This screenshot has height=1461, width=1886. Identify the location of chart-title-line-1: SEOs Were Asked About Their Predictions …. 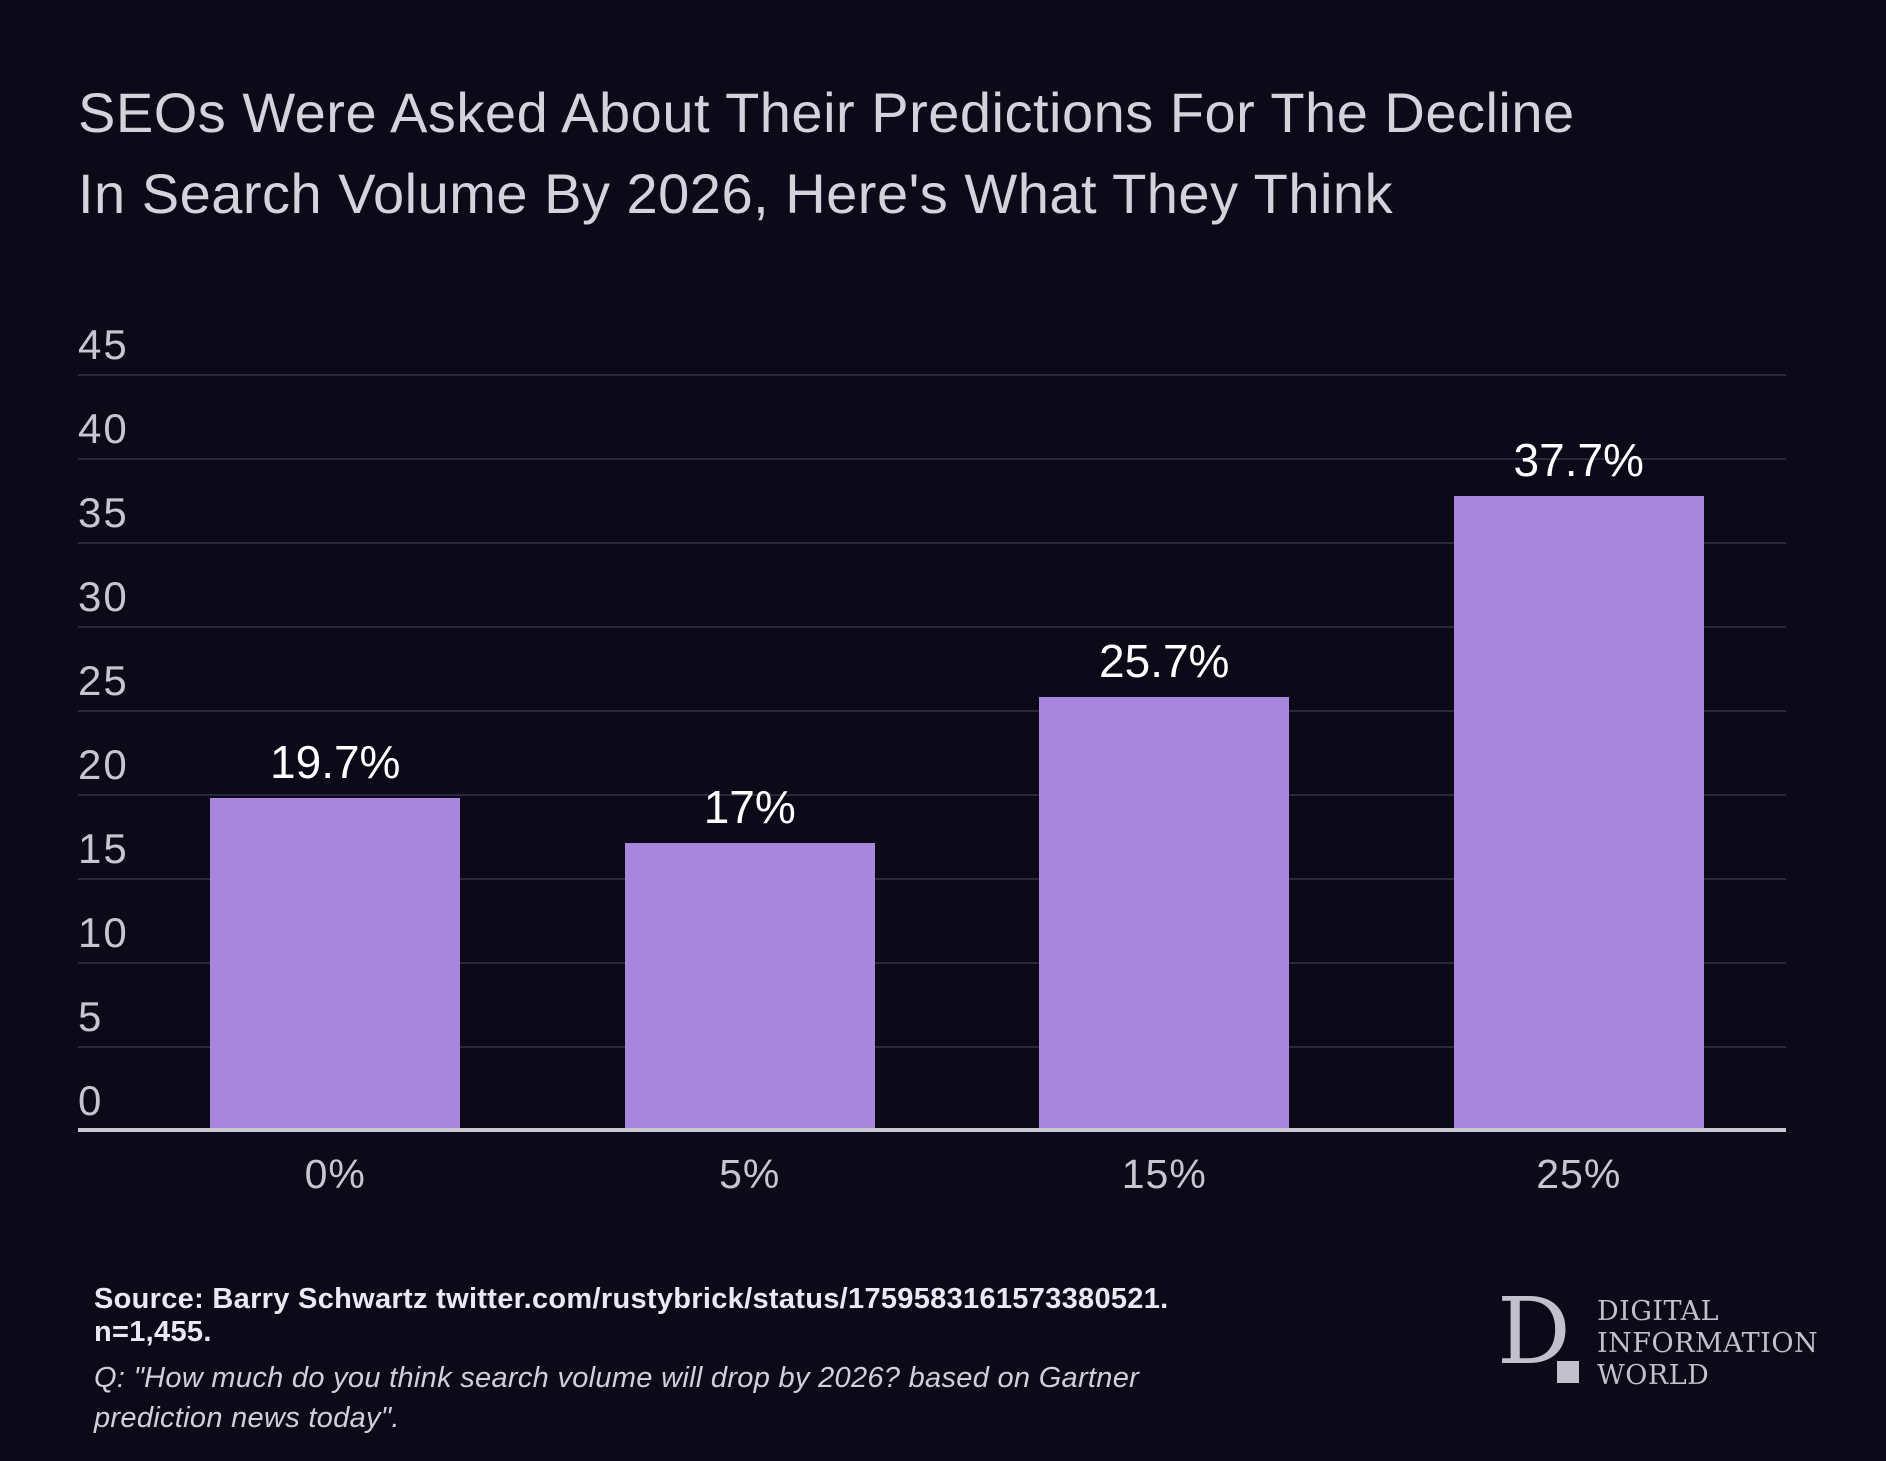
(826, 112).